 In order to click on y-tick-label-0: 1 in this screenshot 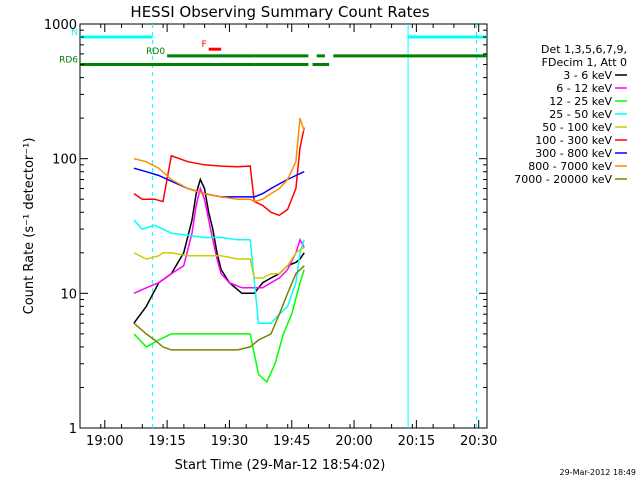, I will do `click(73, 429)`.